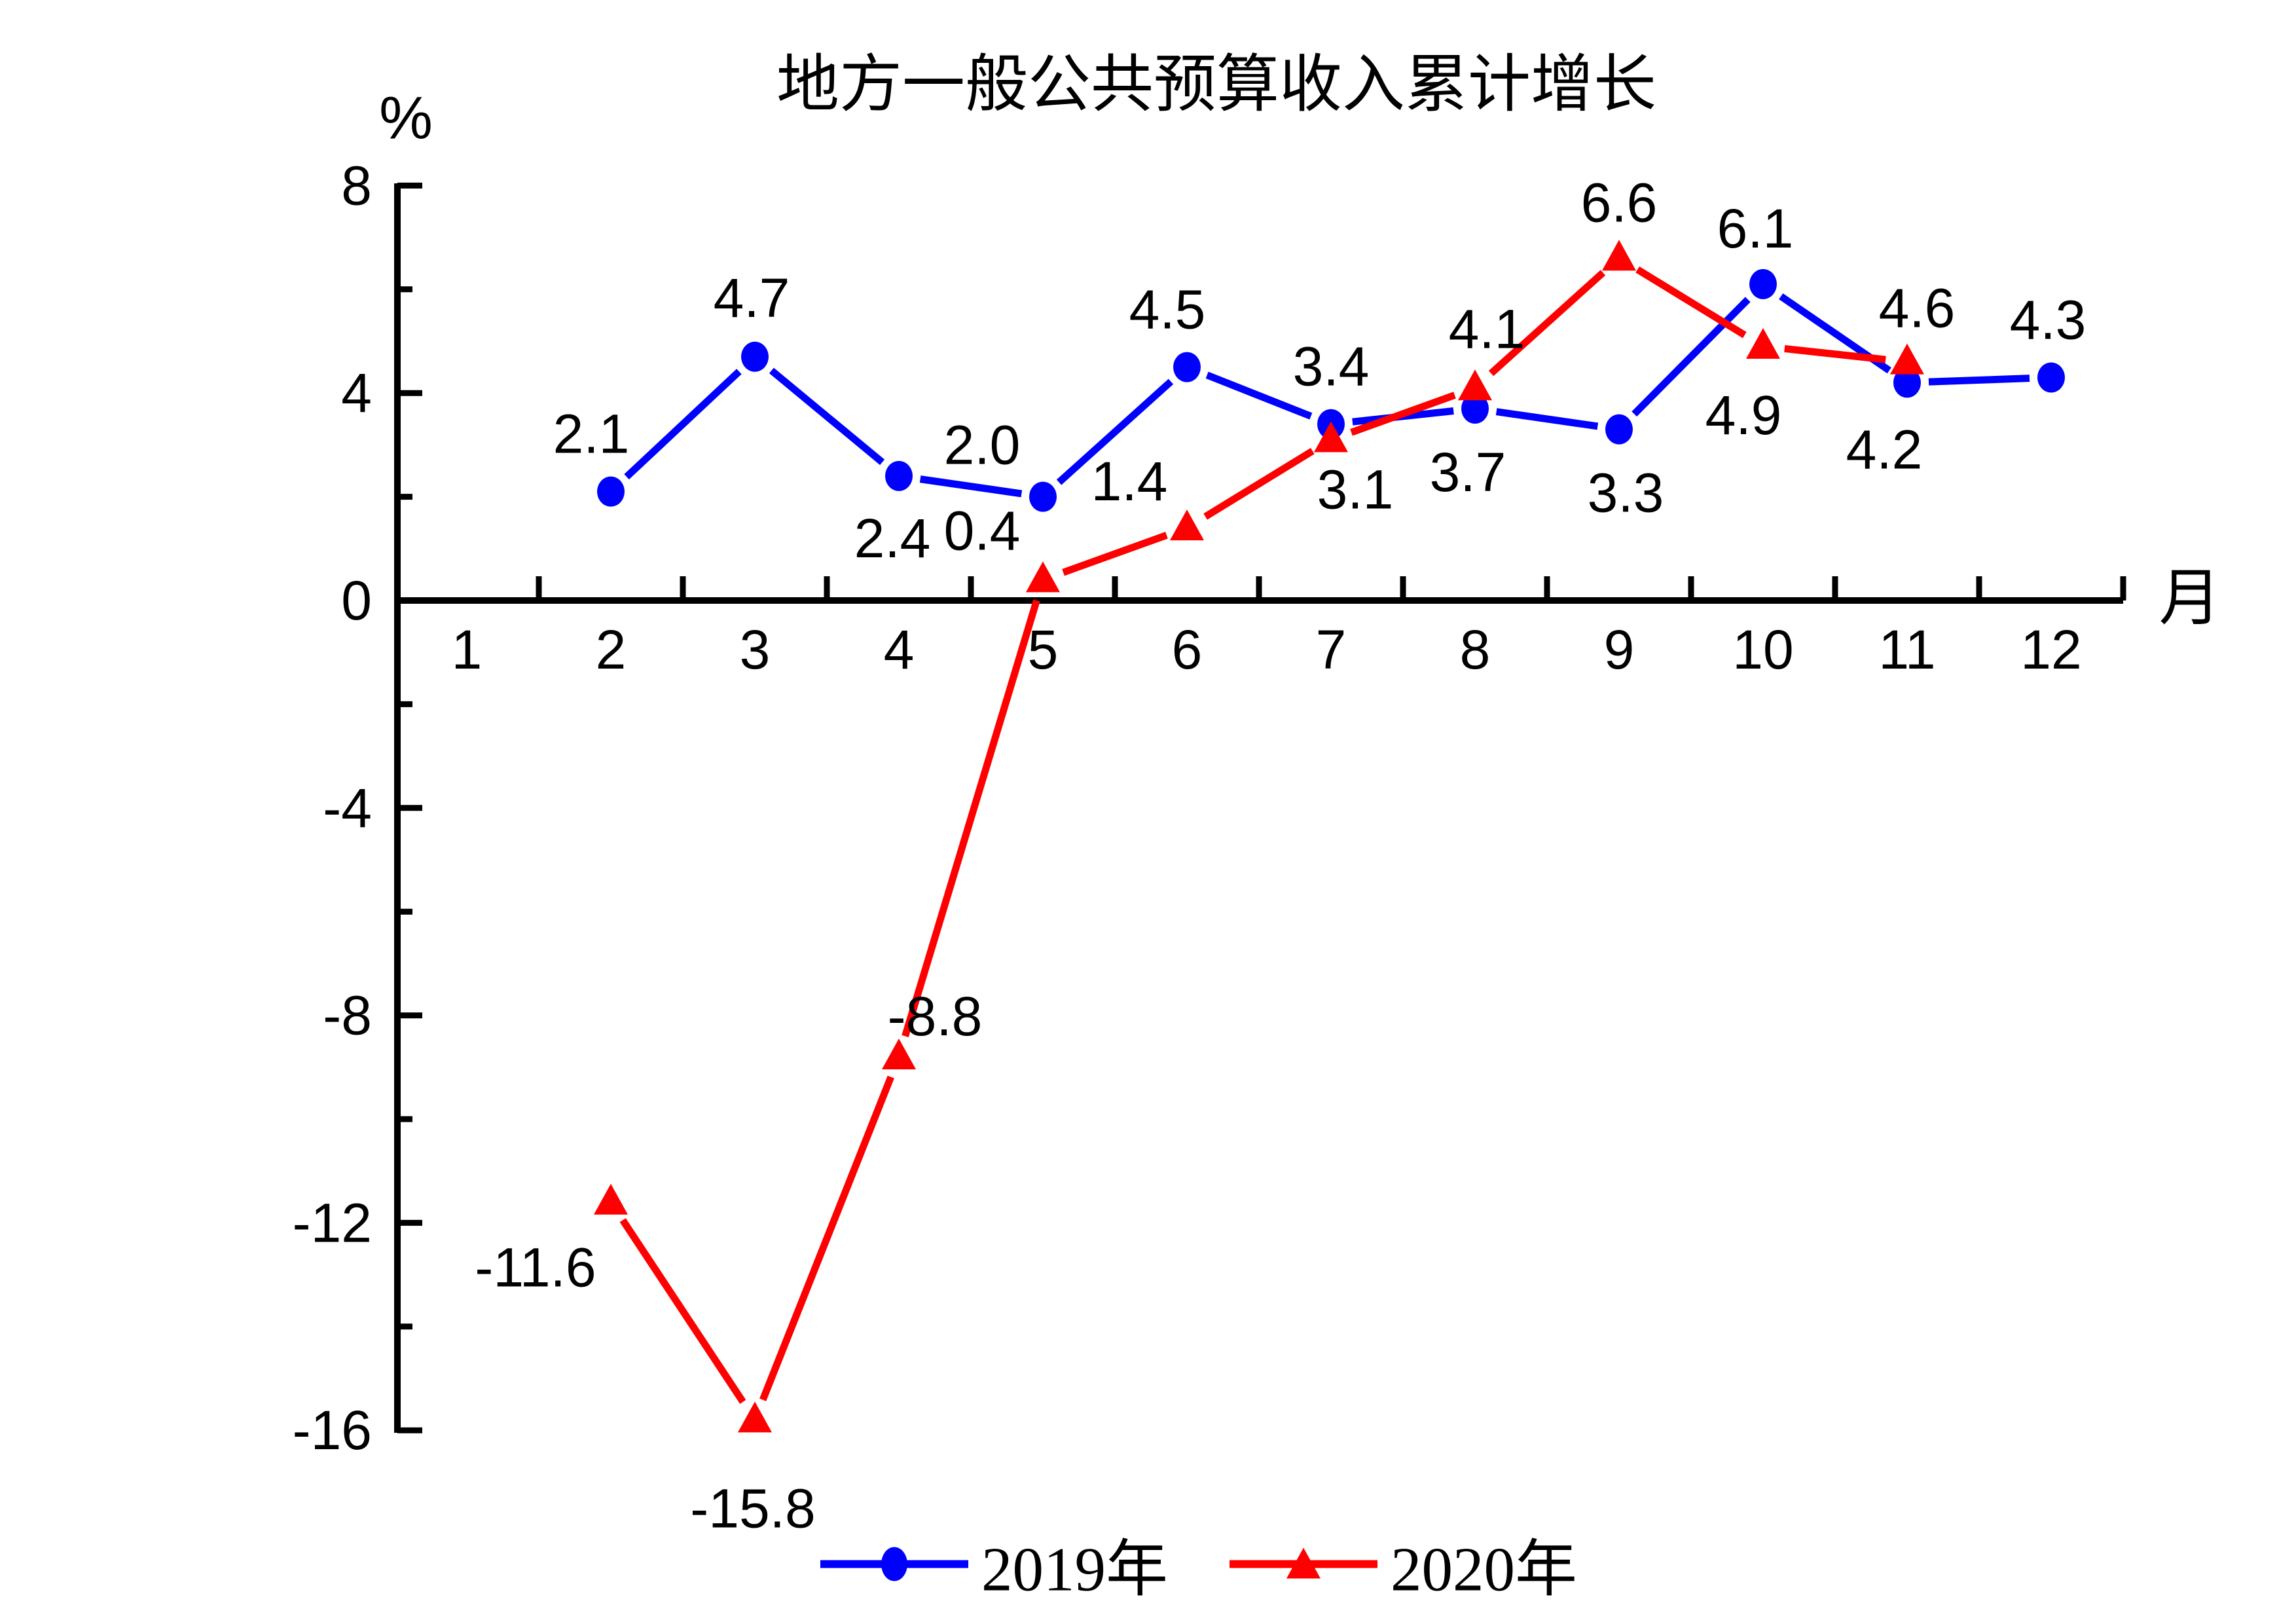 This screenshot has width=2296, height=1624. What do you see at coordinates (1907, 382) in the screenshot?
I see `data-point-2019年-m11` at bounding box center [1907, 382].